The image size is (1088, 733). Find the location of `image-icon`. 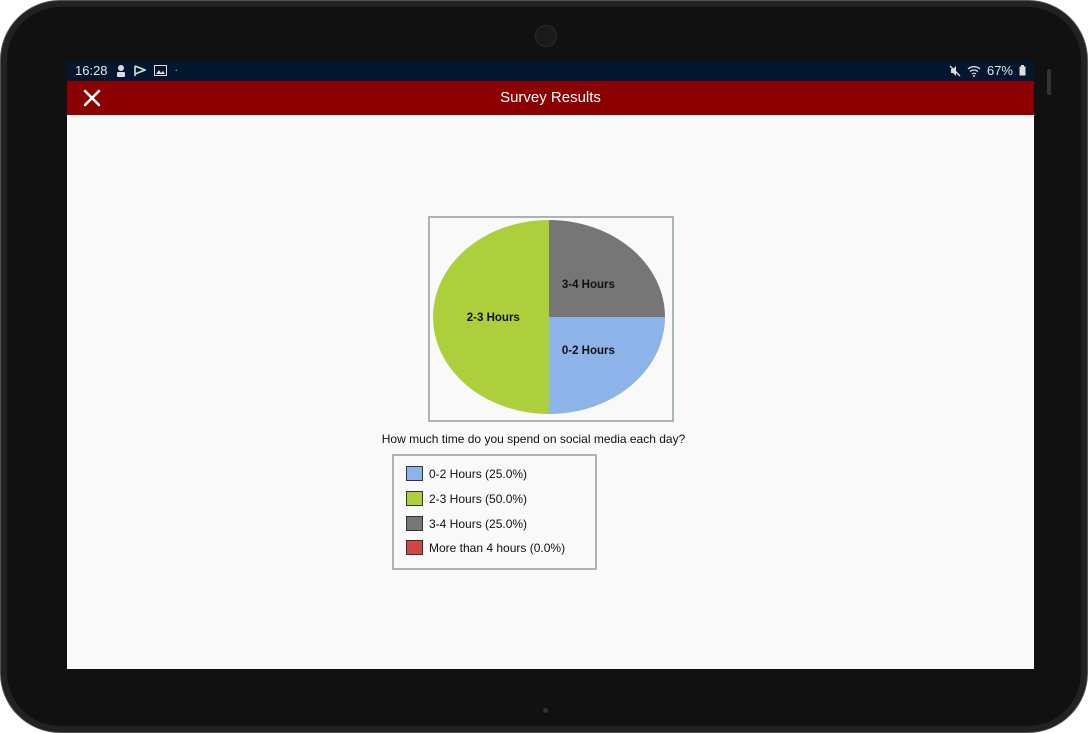

image-icon is located at coordinates (160, 70).